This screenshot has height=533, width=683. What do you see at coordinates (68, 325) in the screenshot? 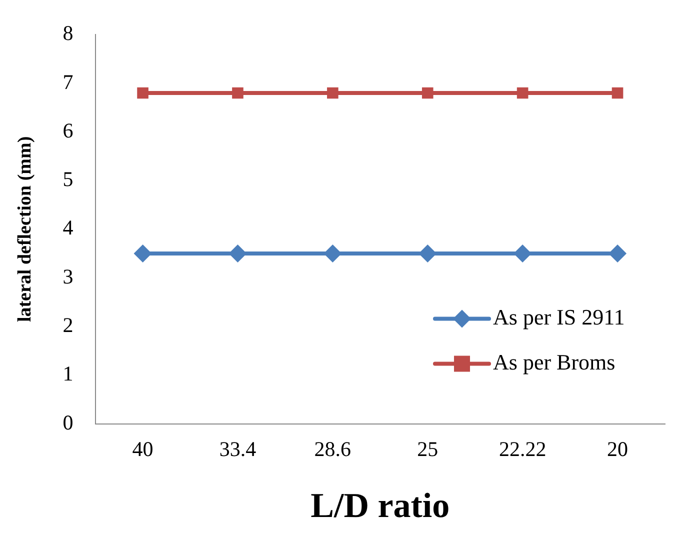
I see `y-tick-label: 2` at bounding box center [68, 325].